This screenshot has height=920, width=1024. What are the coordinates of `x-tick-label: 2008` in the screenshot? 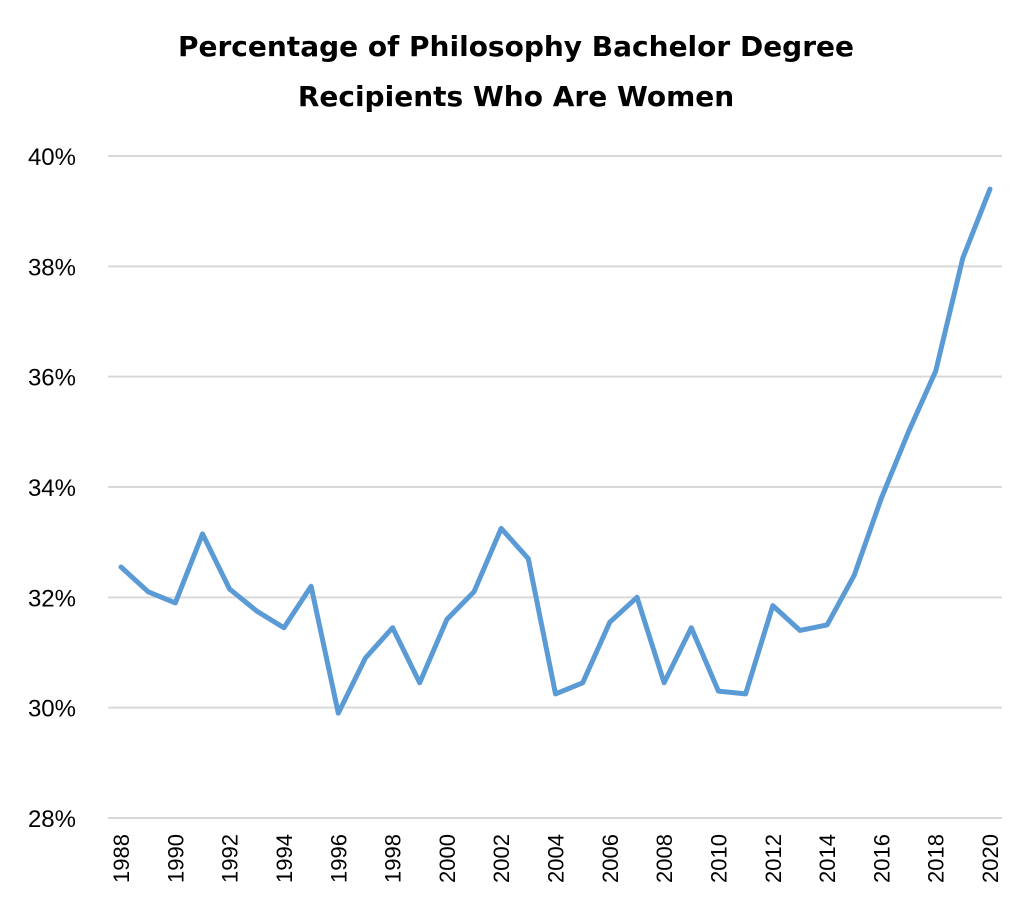 It's located at (664, 858).